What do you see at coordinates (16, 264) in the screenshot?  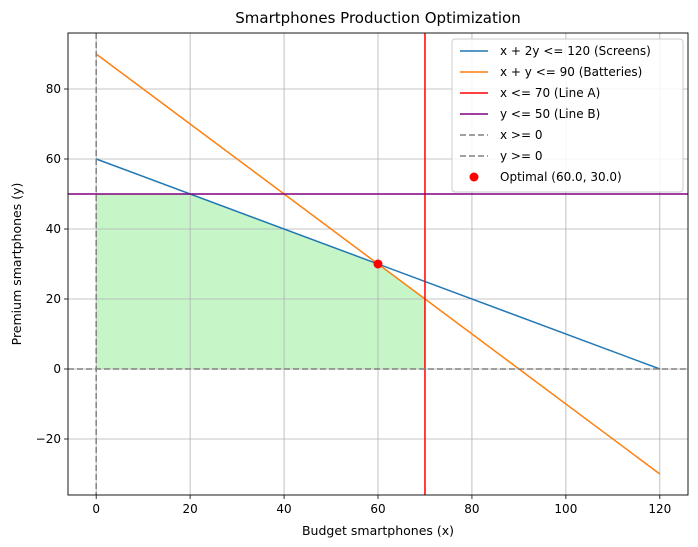 I see `y-axis-label: Premium smartphones (y)` at bounding box center [16, 264].